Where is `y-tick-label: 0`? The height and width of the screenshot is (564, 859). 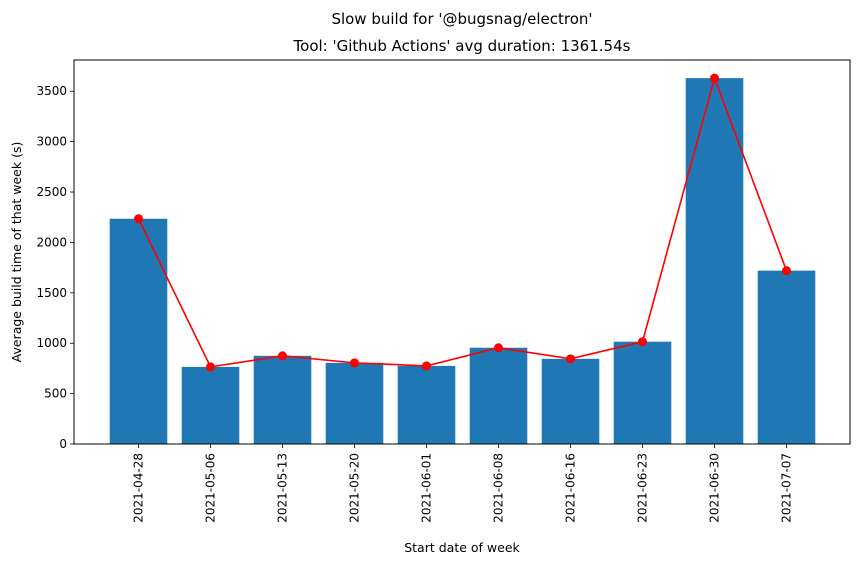
y-tick-label: 0 is located at coordinates (63, 444).